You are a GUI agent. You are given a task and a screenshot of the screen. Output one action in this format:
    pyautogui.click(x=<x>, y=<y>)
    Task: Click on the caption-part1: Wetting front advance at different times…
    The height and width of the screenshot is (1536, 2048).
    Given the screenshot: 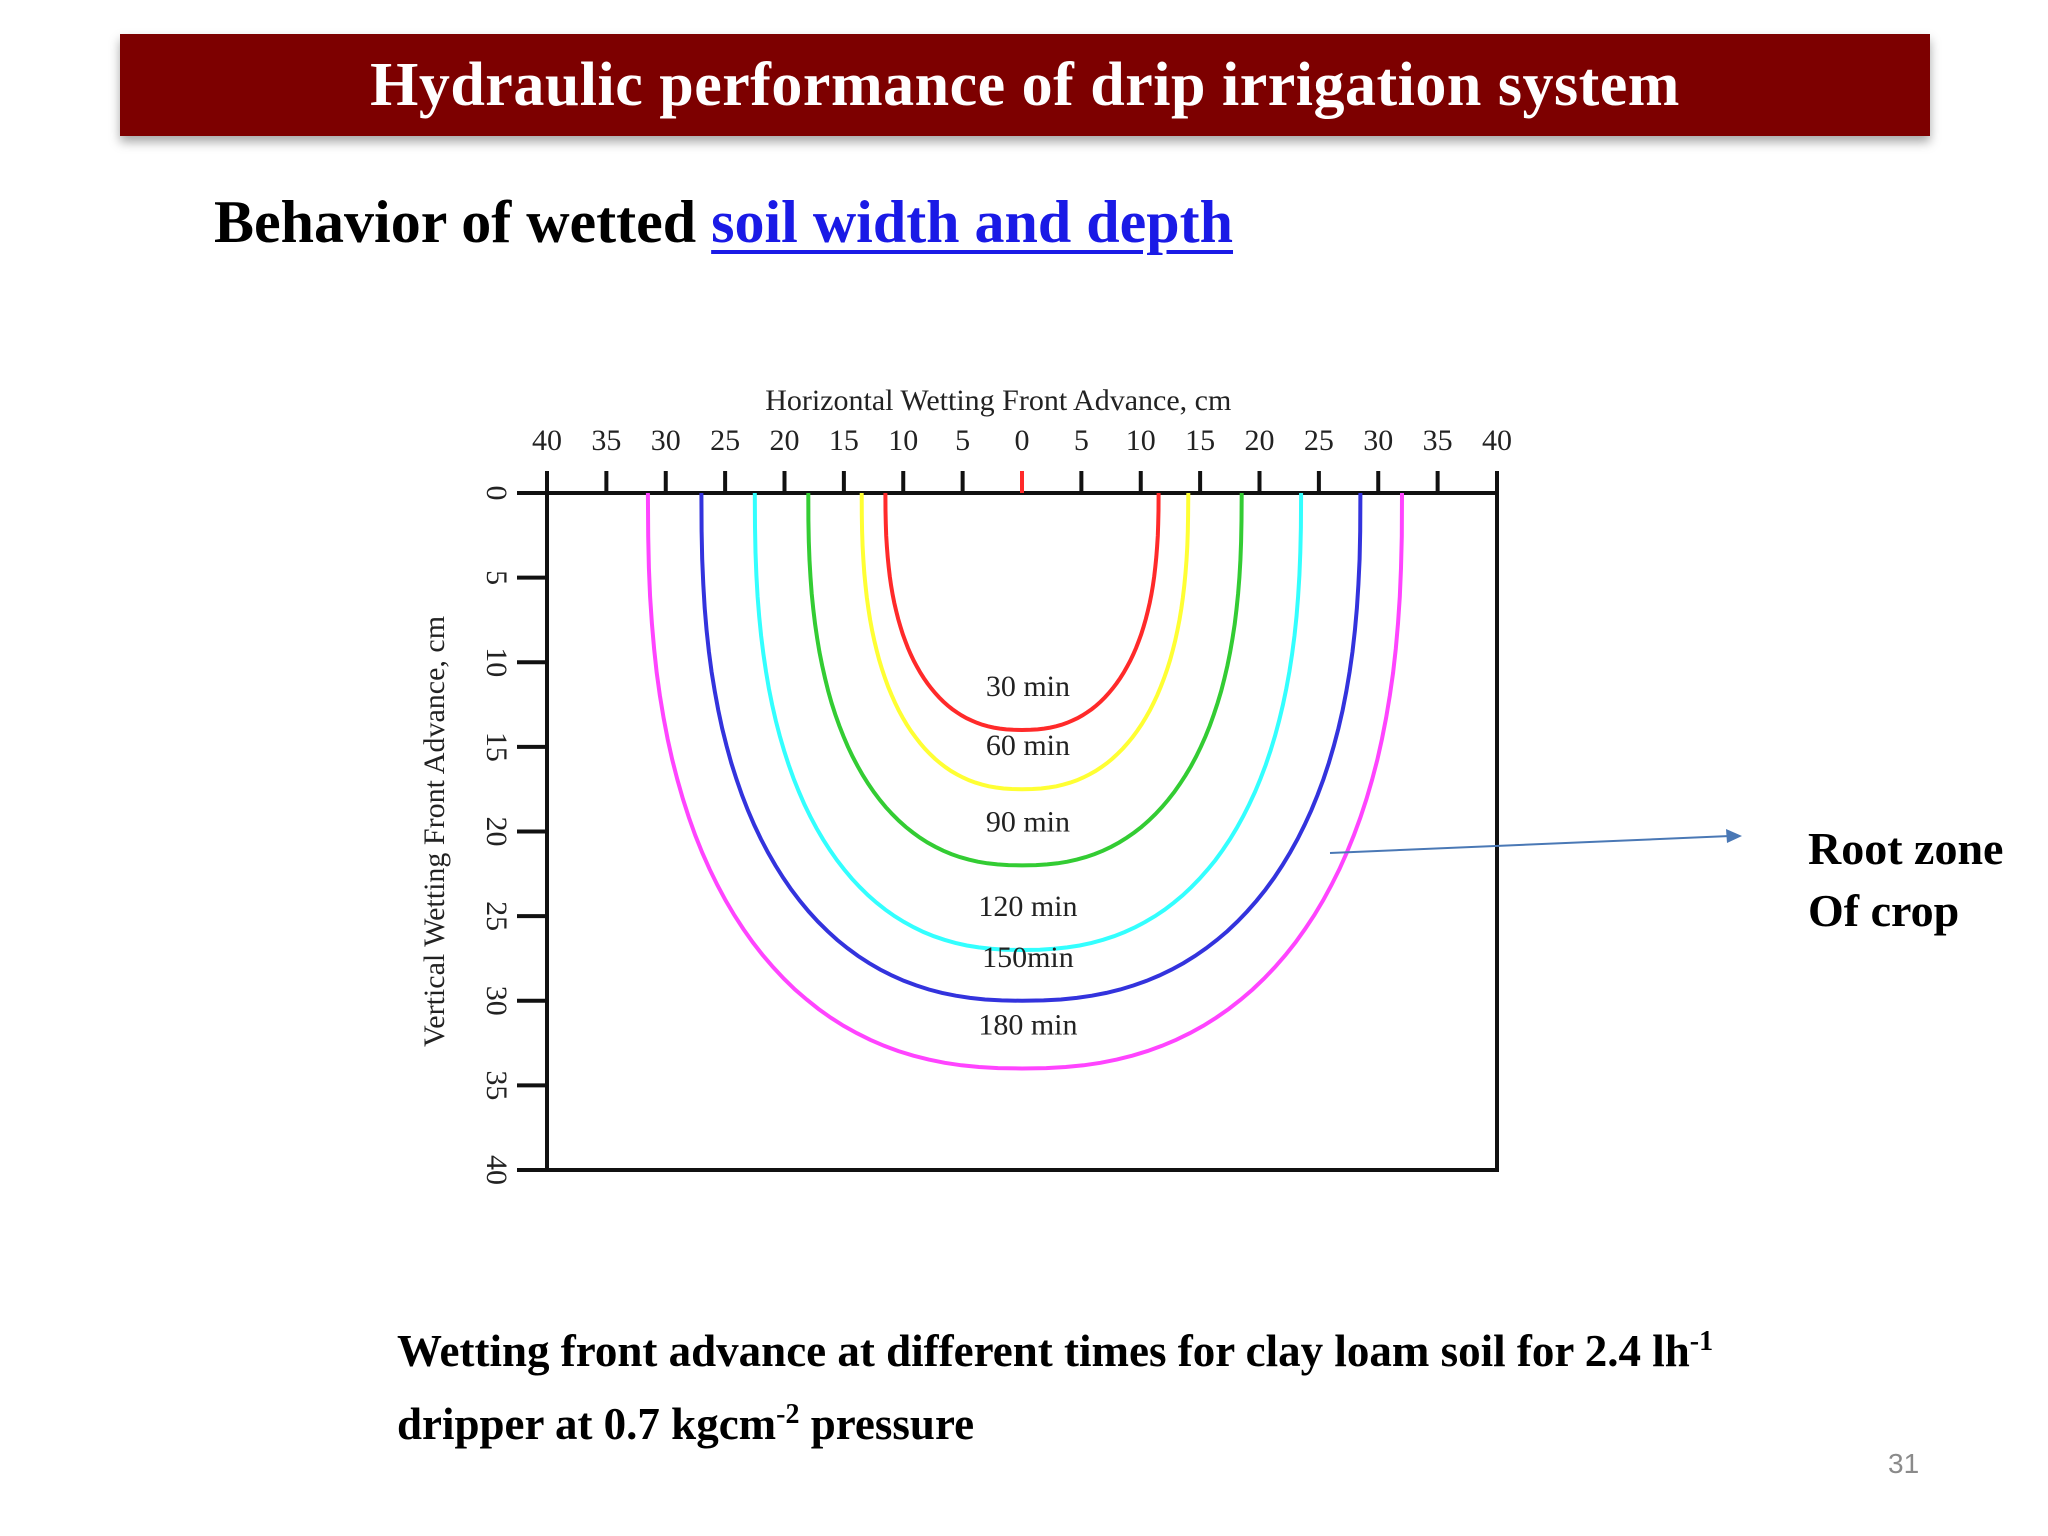 What is the action you would take?
    pyautogui.click(x=1043, y=1351)
    